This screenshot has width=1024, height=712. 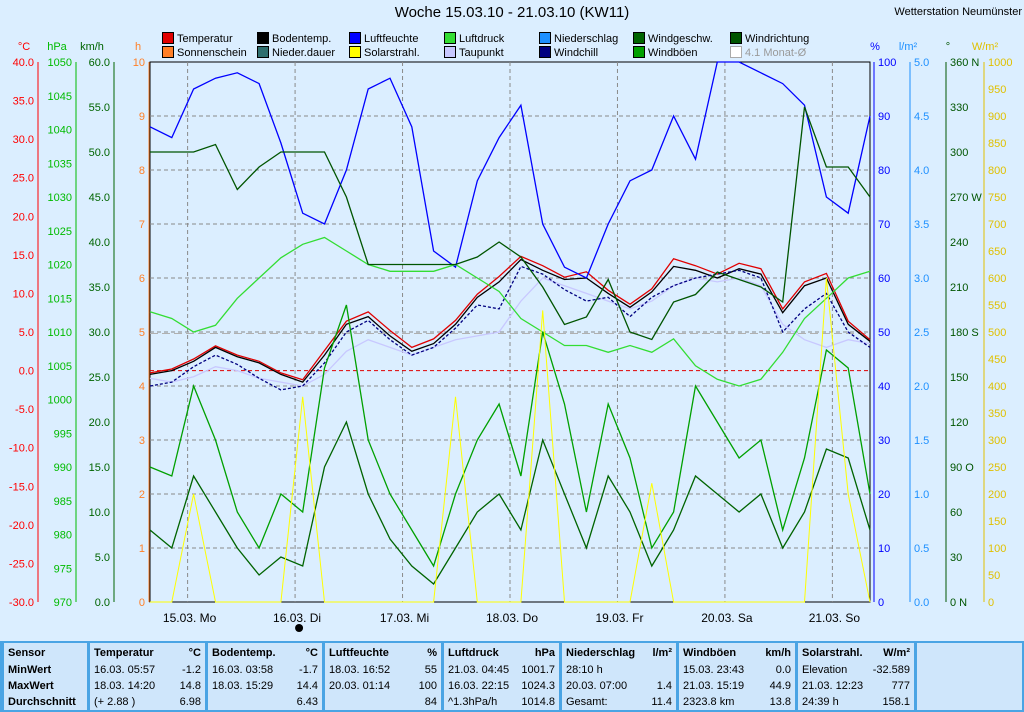 I want to click on legend-label: Taupunkt, so click(x=481, y=53).